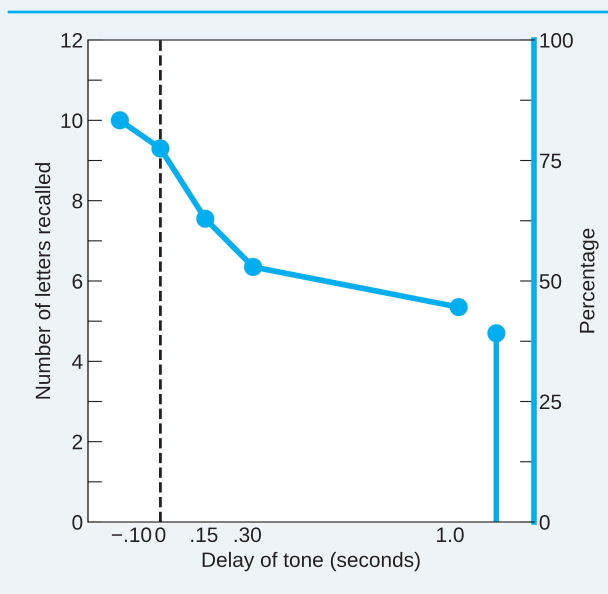  I want to click on y2-tick-label: 100, so click(556, 40).